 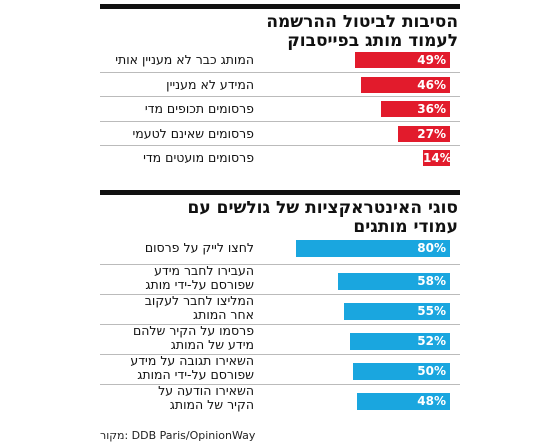 What do you see at coordinates (431, 341) in the screenshot?
I see `bar-value-label: 52%` at bounding box center [431, 341].